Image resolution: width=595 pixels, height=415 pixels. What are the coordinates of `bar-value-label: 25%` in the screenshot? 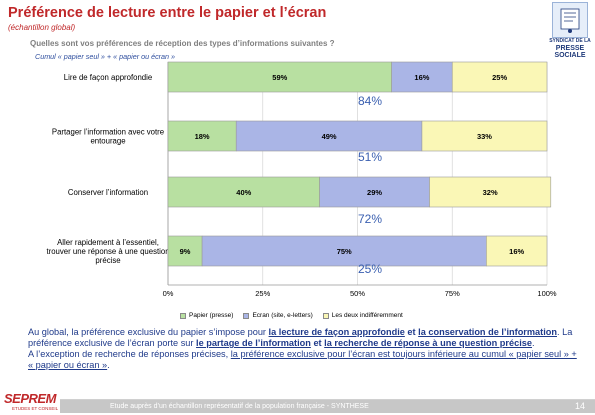 It's located at (499, 77).